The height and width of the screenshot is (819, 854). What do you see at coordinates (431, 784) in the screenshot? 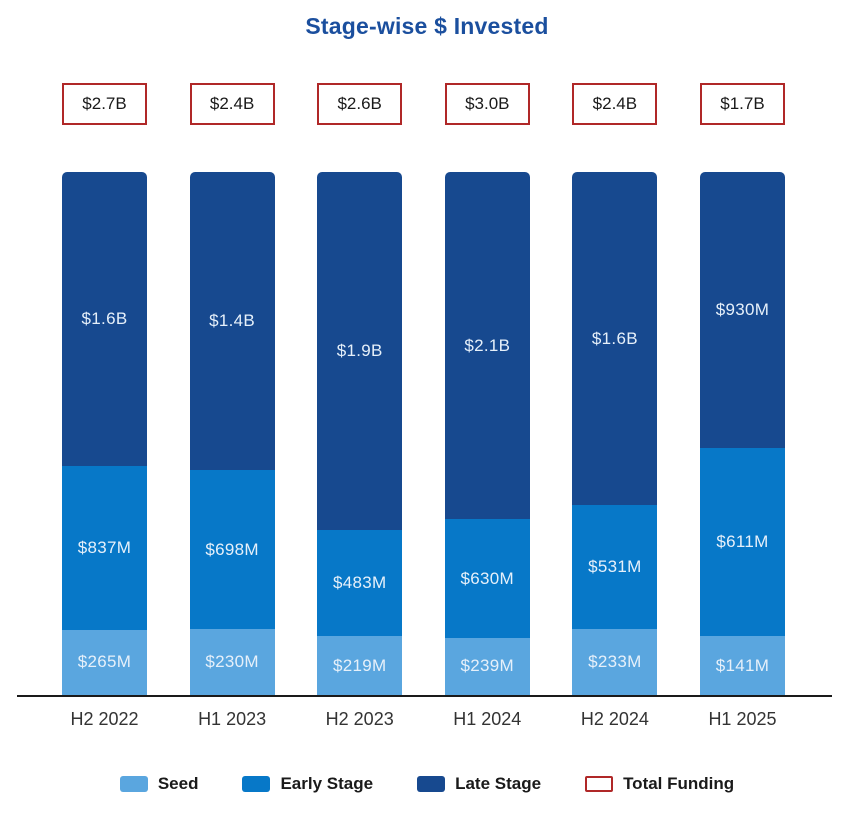
I see `legend-swatch-late` at bounding box center [431, 784].